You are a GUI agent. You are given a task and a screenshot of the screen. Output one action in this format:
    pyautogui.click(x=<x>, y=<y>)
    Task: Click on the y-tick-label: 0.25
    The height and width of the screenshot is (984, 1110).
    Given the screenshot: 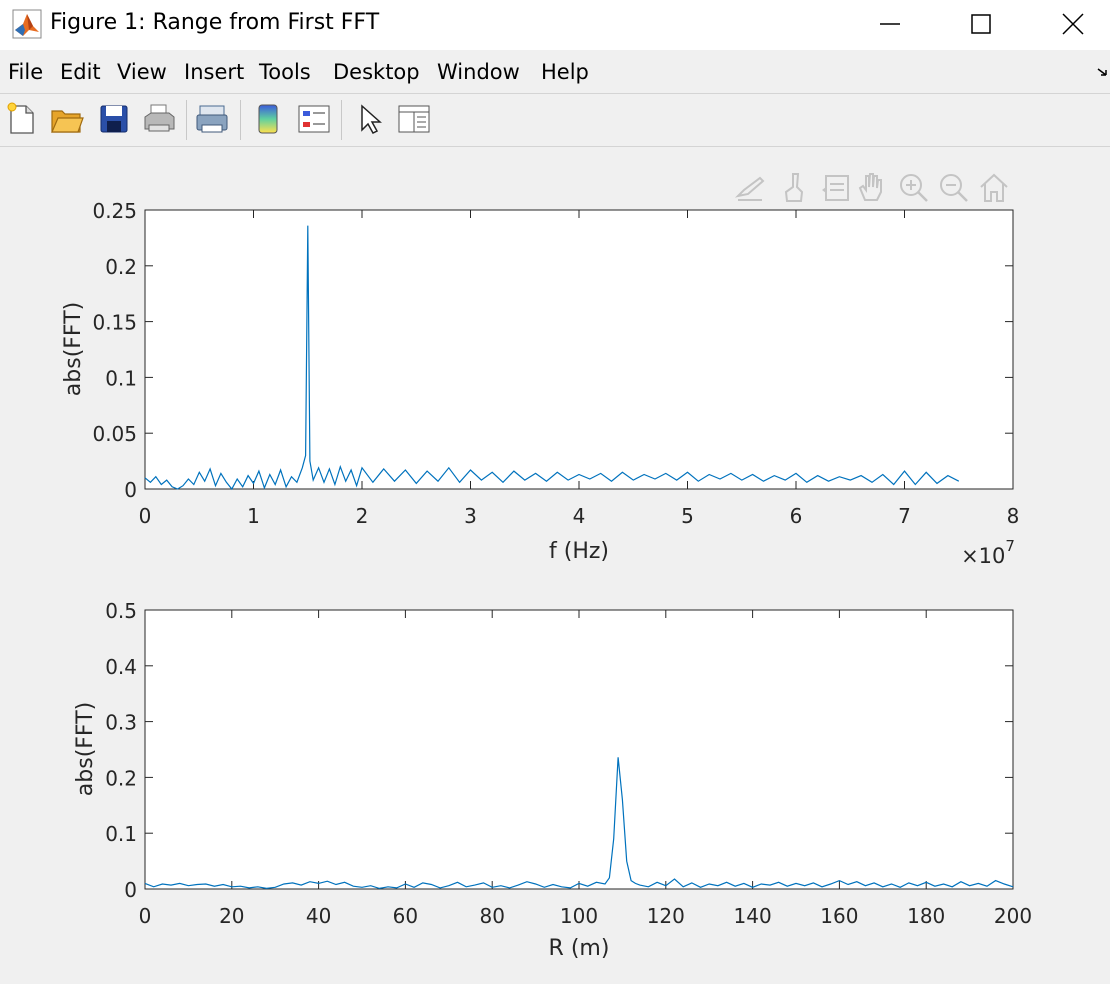 What is the action you would take?
    pyautogui.click(x=114, y=211)
    